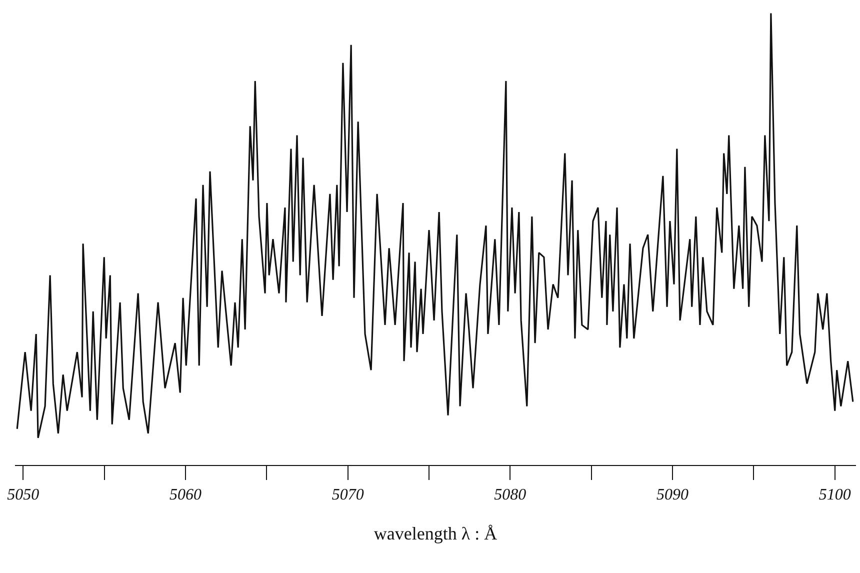 The height and width of the screenshot is (573, 860). I want to click on x-tick-label: 5060, so click(185, 495).